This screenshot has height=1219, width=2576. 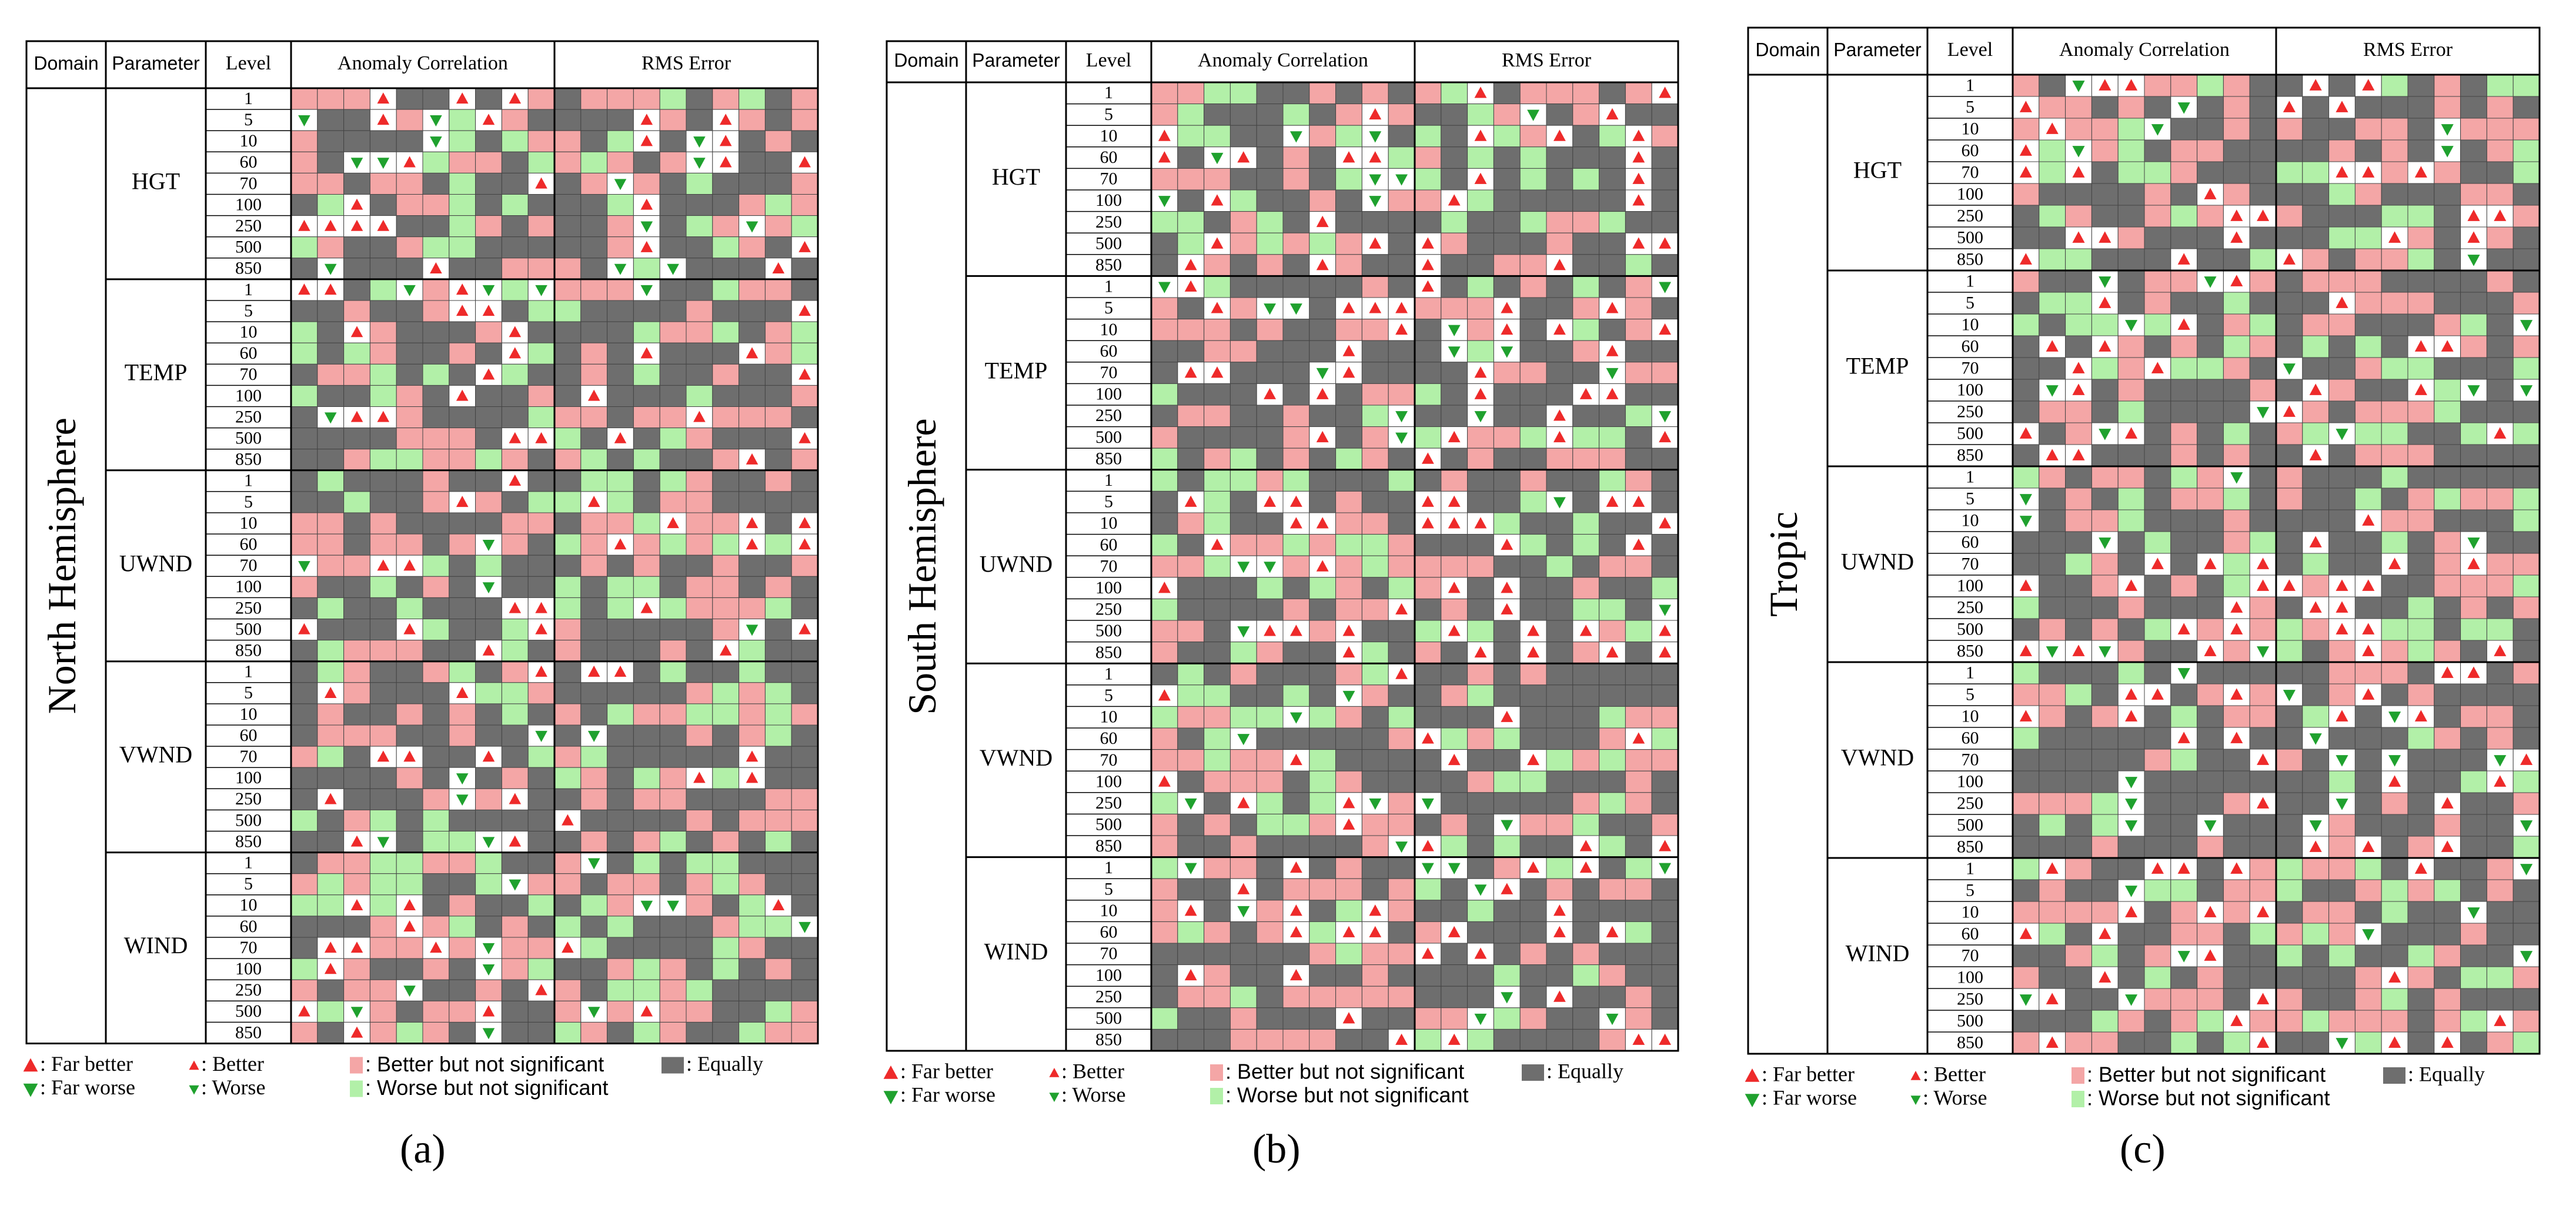 I want to click on level-label: 60, so click(x=1970, y=737).